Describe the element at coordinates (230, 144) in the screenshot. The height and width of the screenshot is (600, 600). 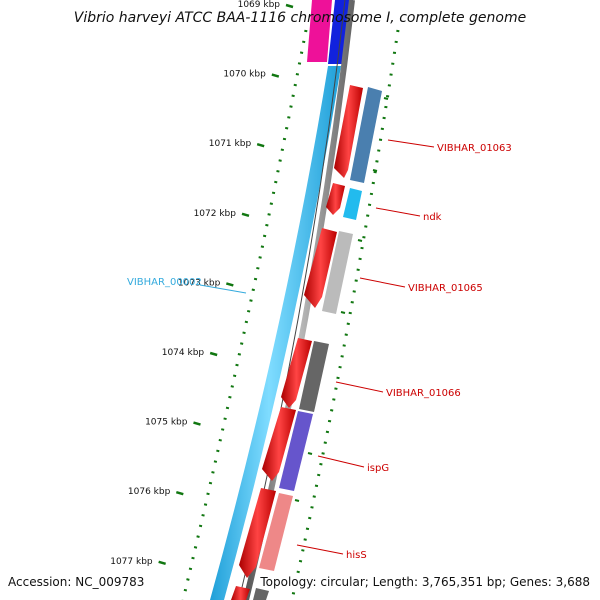
I see `kbp-tick-label-1071: 1071 kbp` at that location.